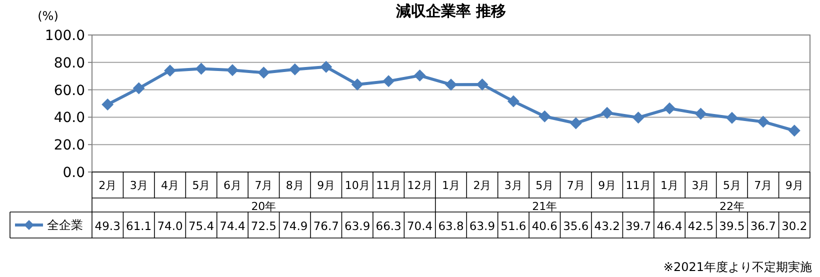 This screenshot has height=277, width=820. What do you see at coordinates (513, 226) in the screenshot?
I see `data-label: 51.6` at bounding box center [513, 226].